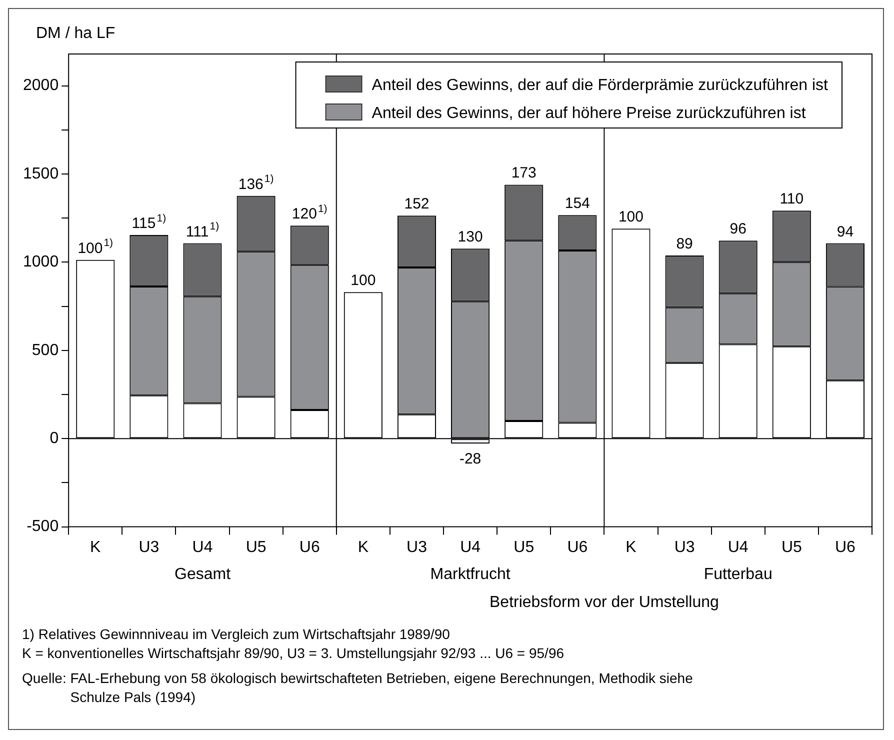 The image size is (894, 740). I want to click on legend-label: Anteil des Gewinns, der auf höhere Preise zurückzuführen ist, so click(589, 113).